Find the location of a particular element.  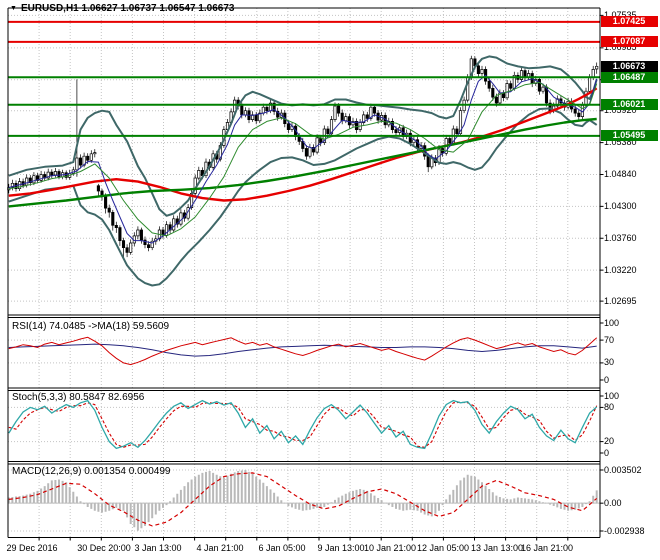

price-axis-label: 1.03760 is located at coordinates (620, 237).